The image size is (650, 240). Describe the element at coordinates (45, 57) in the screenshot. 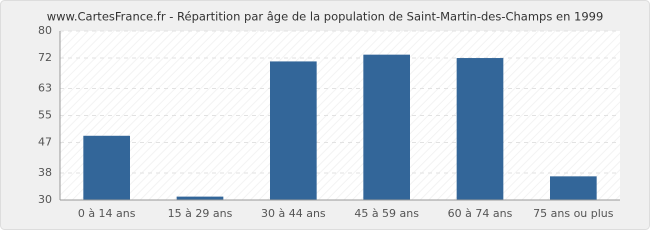

I see `y-tick-label: 72` at that location.